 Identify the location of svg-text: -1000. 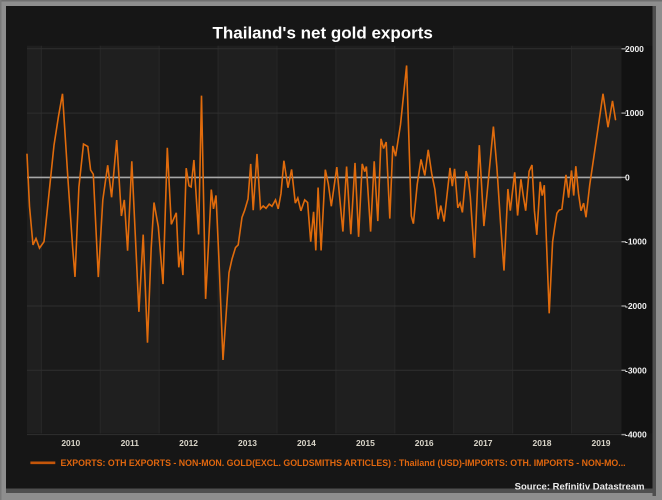
(636, 242).